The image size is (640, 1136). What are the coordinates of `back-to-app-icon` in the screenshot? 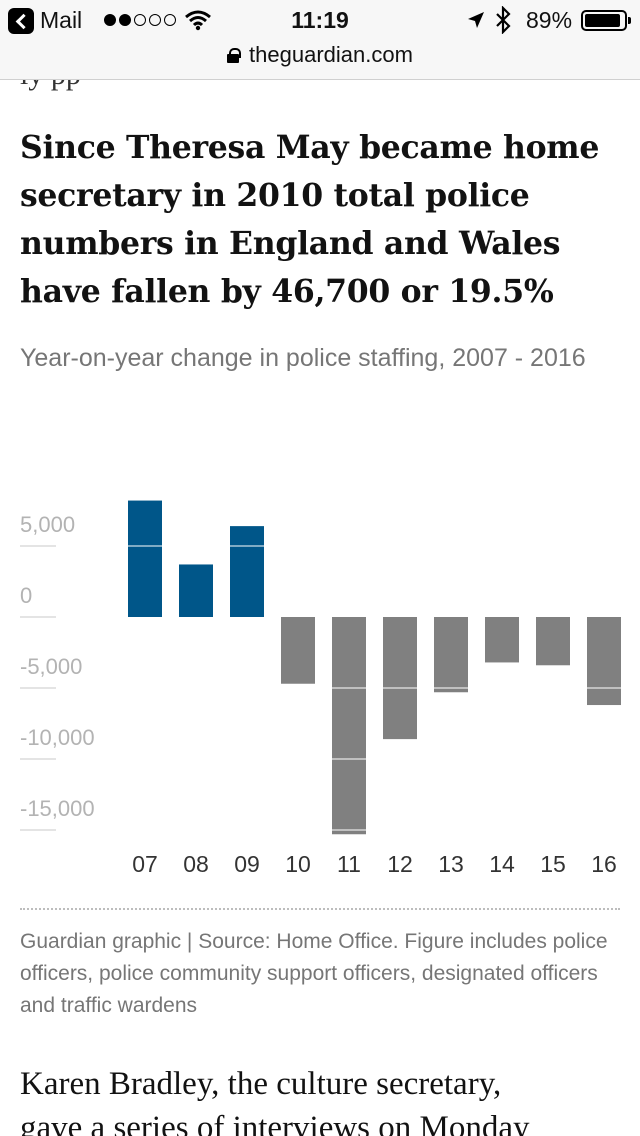 It's located at (21, 21).